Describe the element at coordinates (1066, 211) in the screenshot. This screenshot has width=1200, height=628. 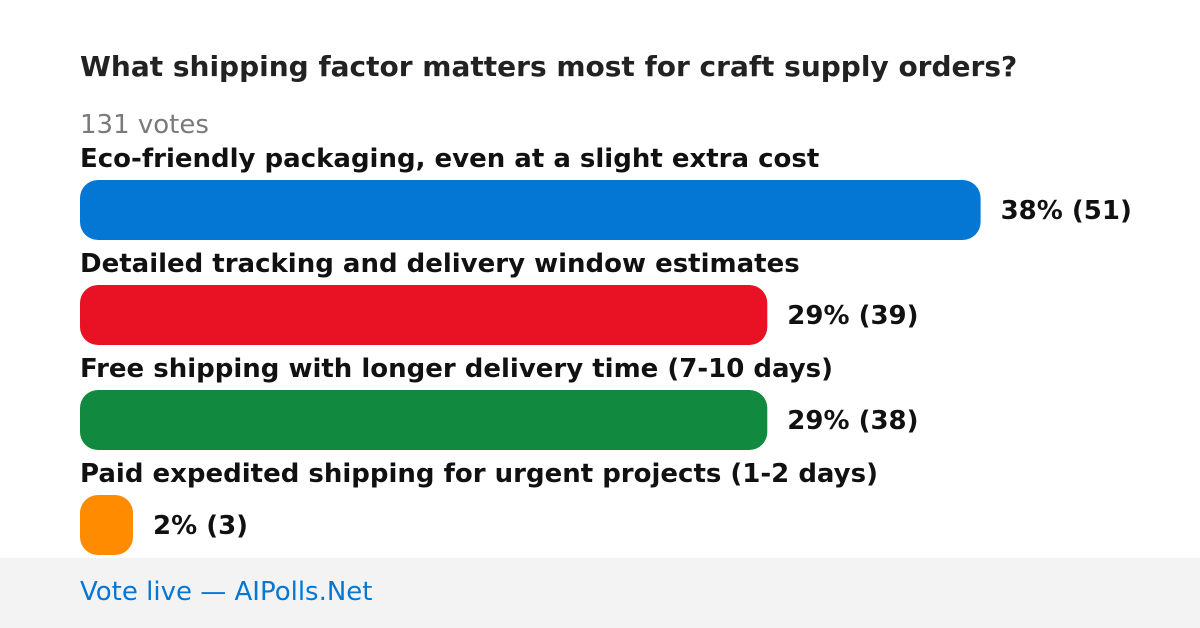
I see `result-value-label: 38% (51)` at that location.